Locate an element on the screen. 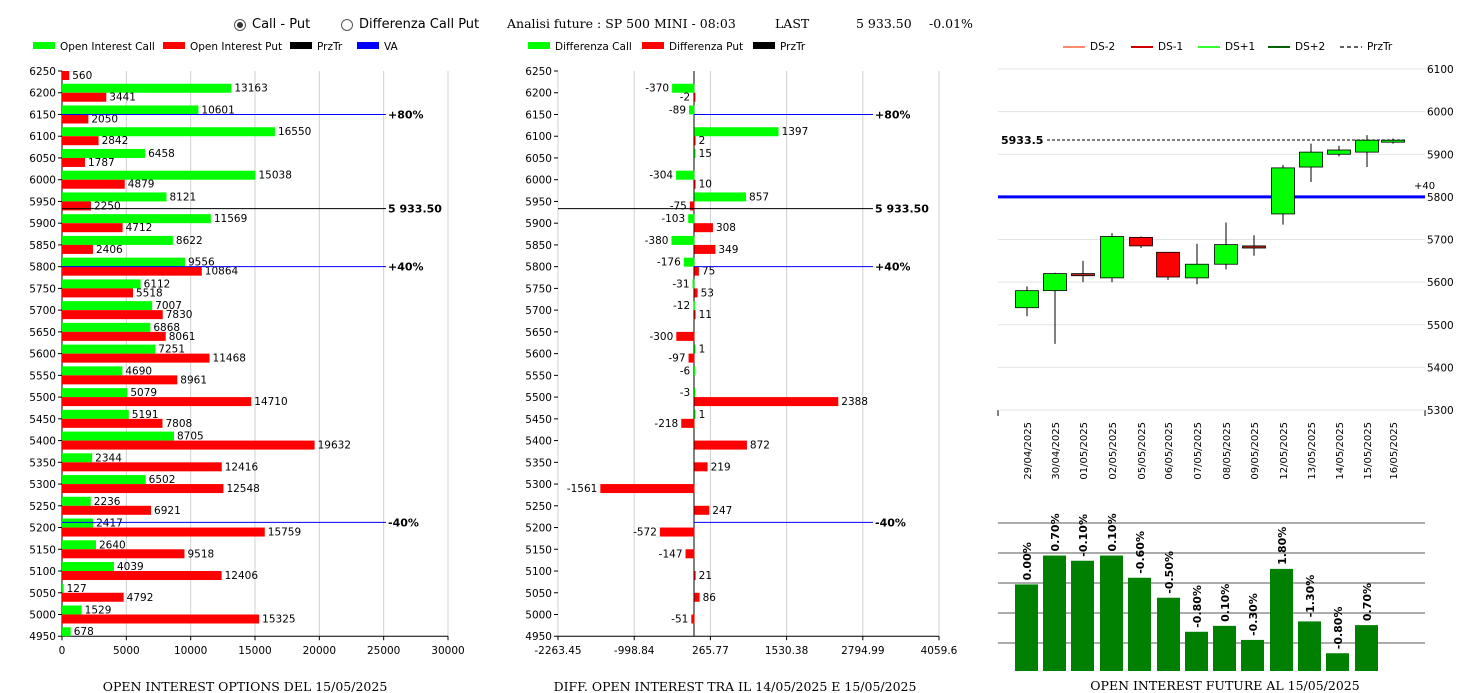 The height and width of the screenshot is (693, 1462). bar-value-label: 15325 is located at coordinates (278, 620).